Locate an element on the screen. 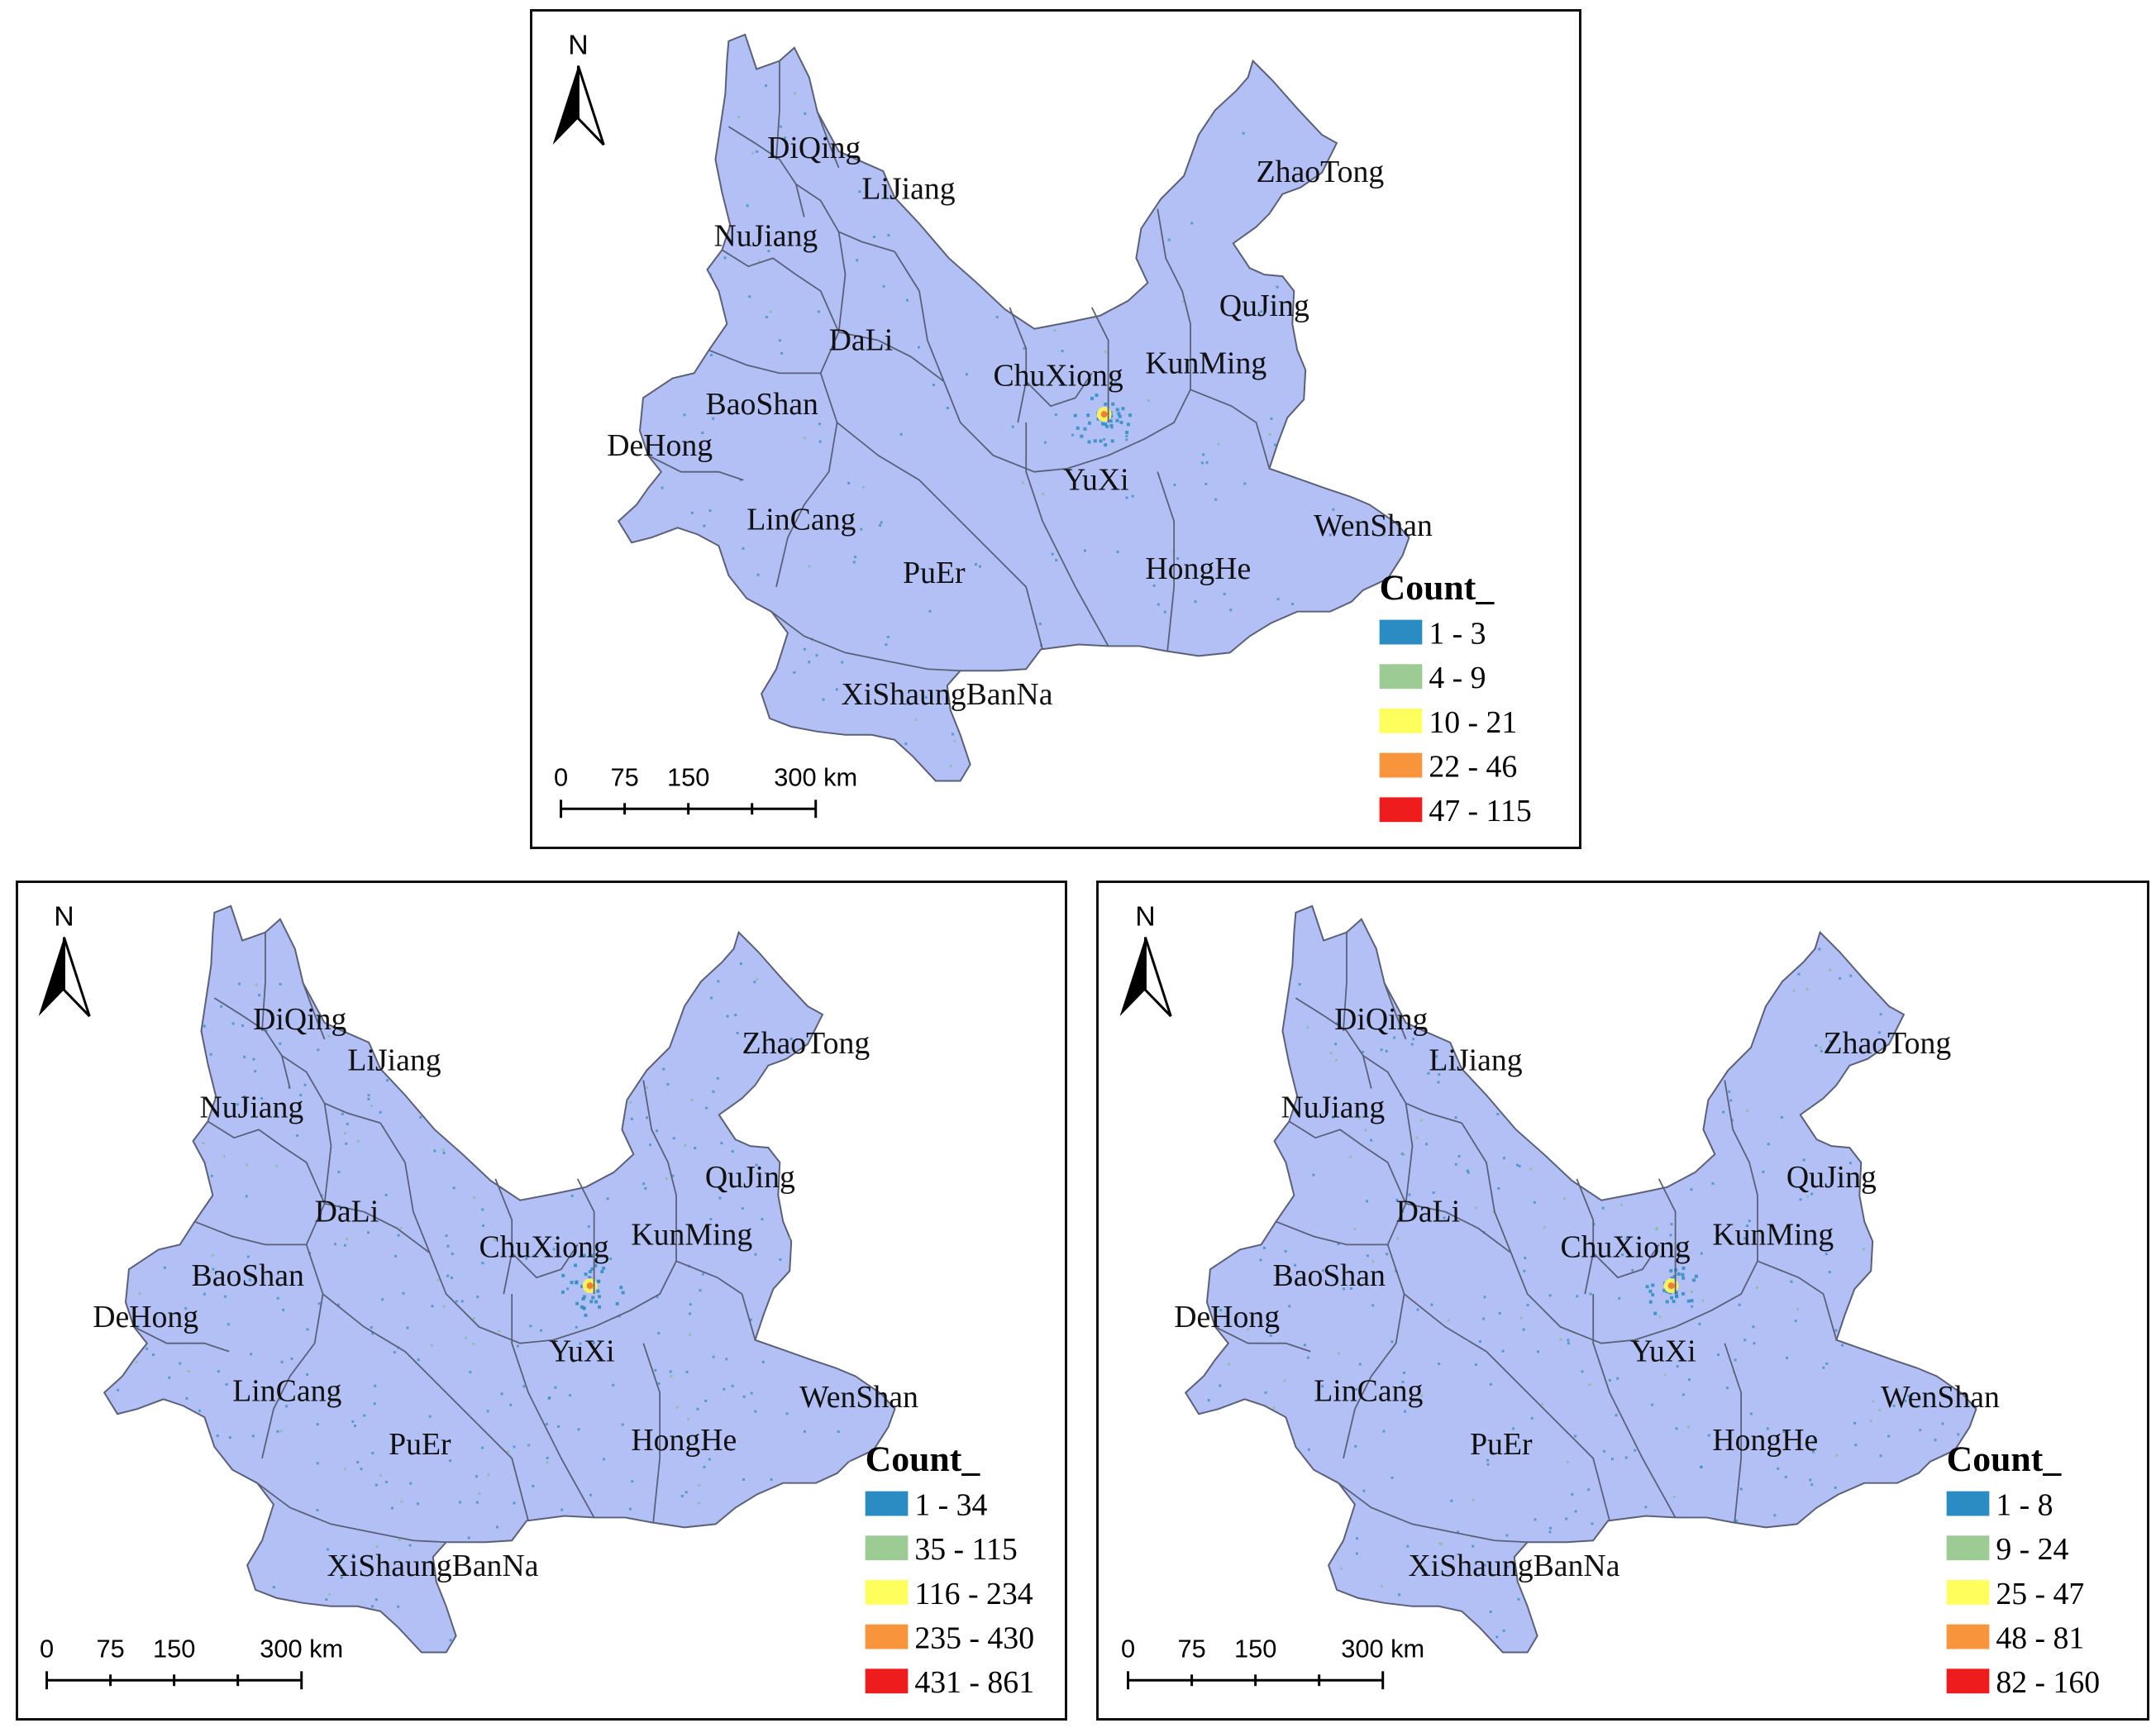  region-label-nujiang: NuJiang is located at coordinates (1333, 1107).